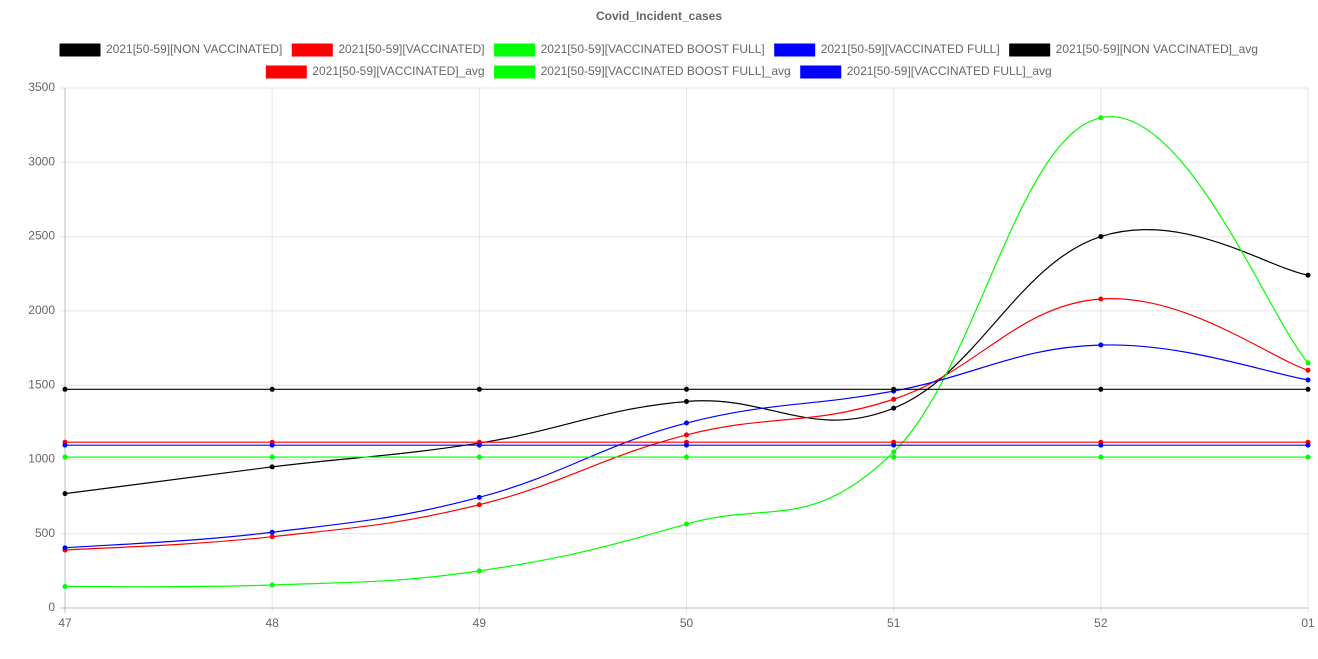  Describe the element at coordinates (41, 161) in the screenshot. I see `y-tick-label: 3000` at that location.